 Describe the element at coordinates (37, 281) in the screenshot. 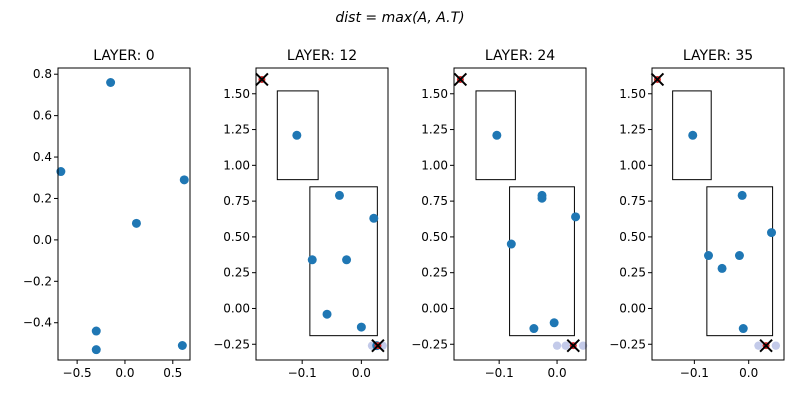

I see `y-tick-label: −0.2` at that location.